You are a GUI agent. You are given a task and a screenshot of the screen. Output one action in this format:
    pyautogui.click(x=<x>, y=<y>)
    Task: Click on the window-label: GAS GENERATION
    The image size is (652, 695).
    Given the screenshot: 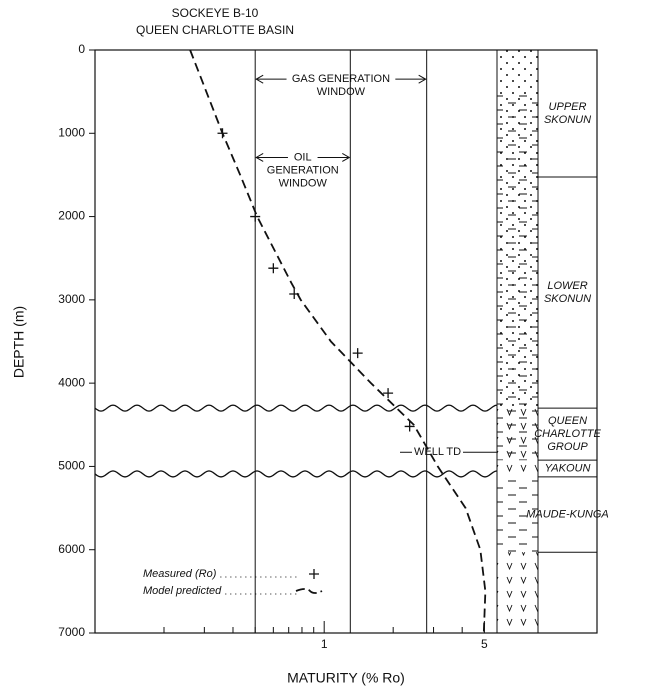 What is the action you would take?
    pyautogui.click(x=341, y=79)
    